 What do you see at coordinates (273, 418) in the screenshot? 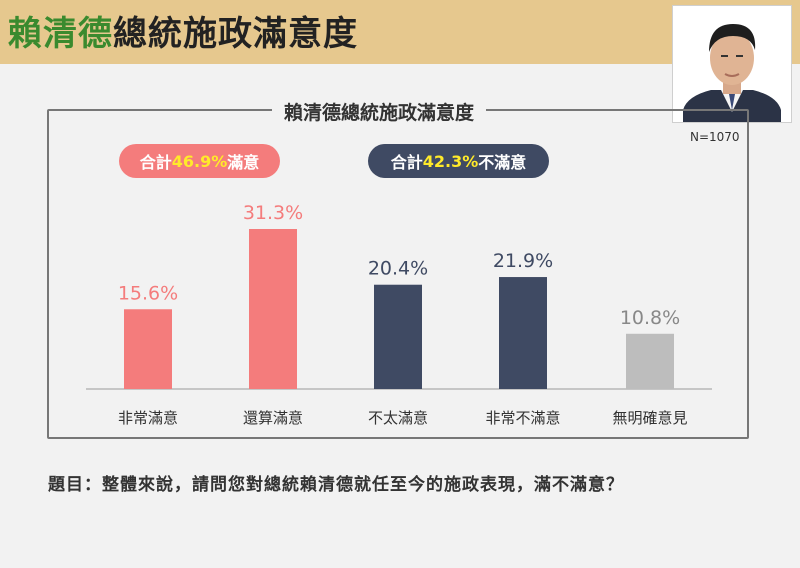
I see `category-label-2: 還算滿意` at bounding box center [273, 418].